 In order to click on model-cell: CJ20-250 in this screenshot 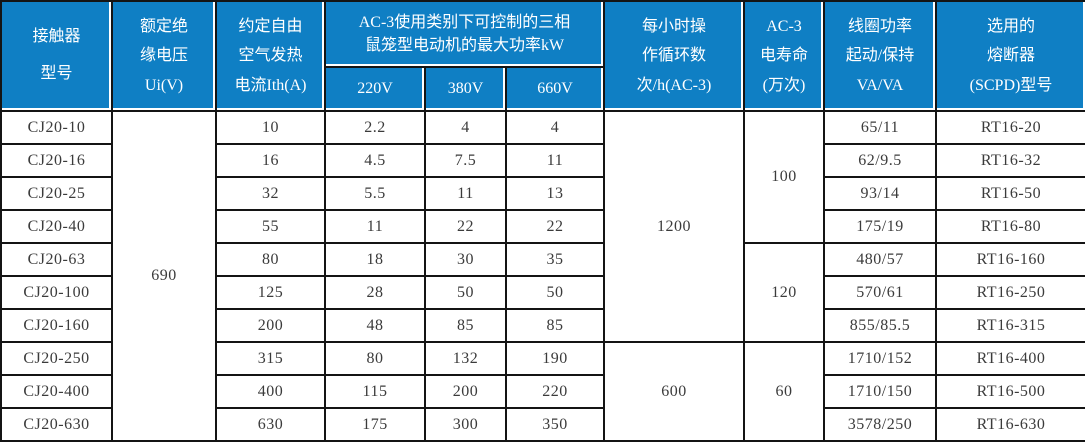, I will do `click(56, 358)`.